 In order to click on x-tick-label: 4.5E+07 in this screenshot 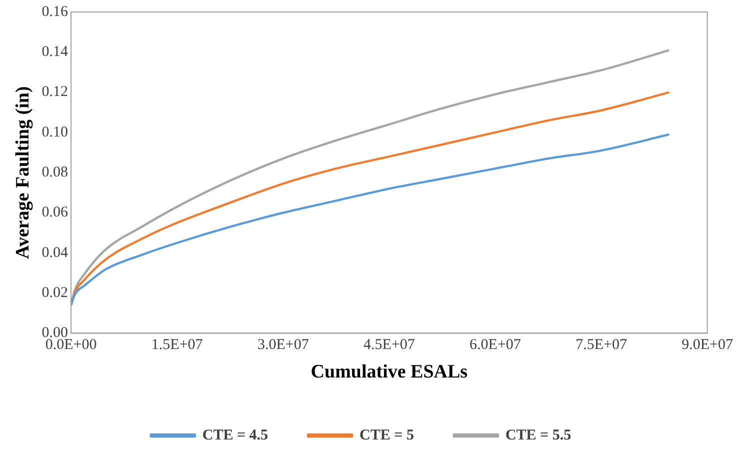, I will do `click(389, 345)`.